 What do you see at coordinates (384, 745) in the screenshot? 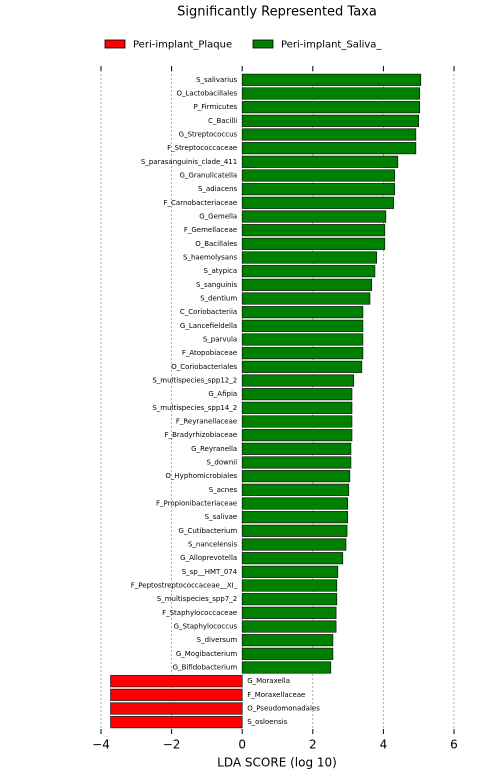
I see `x-tick-label: 4` at bounding box center [384, 745].